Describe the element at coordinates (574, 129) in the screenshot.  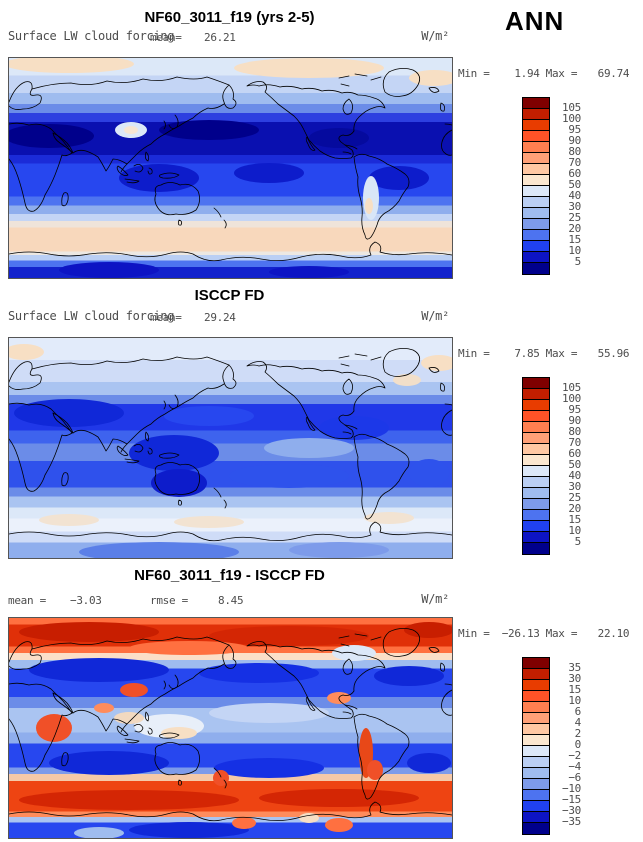
I see `colorbar-tick-label: 95` at that location.